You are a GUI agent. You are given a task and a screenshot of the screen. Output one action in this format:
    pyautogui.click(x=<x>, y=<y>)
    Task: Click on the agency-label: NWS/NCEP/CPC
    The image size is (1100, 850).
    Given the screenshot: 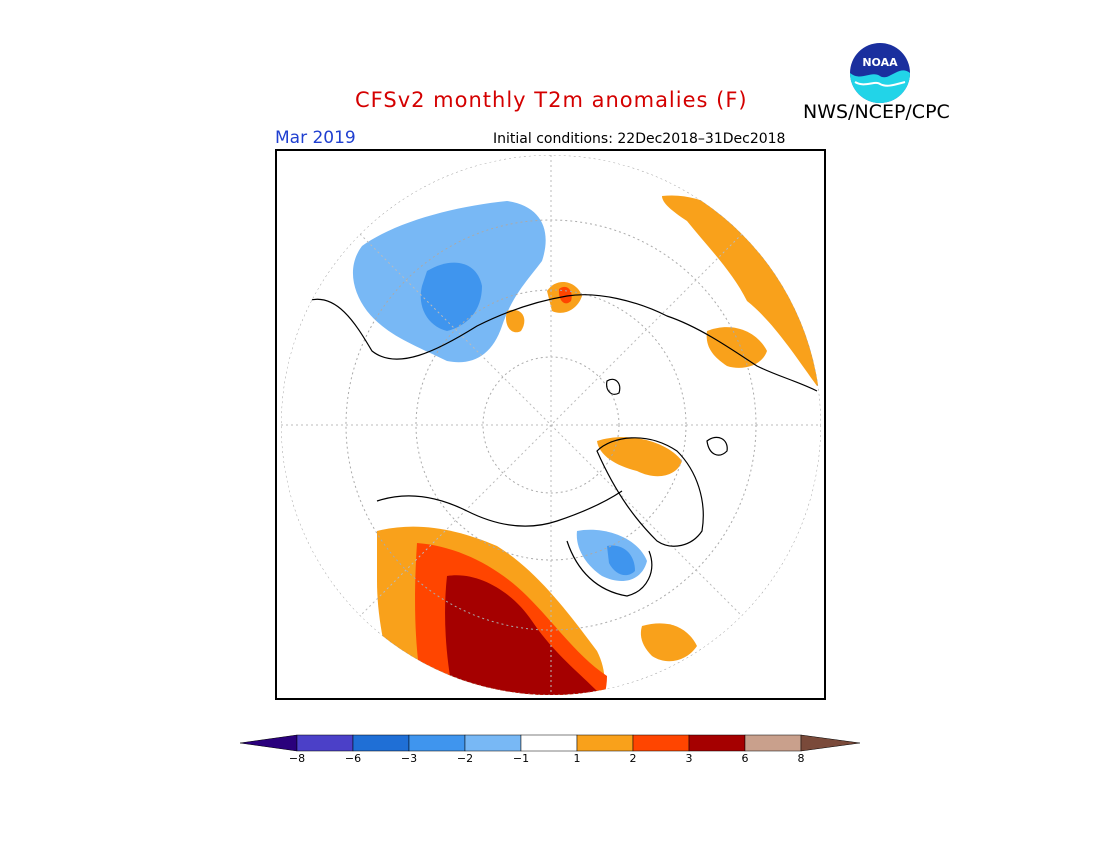 What is the action you would take?
    pyautogui.click(x=876, y=112)
    